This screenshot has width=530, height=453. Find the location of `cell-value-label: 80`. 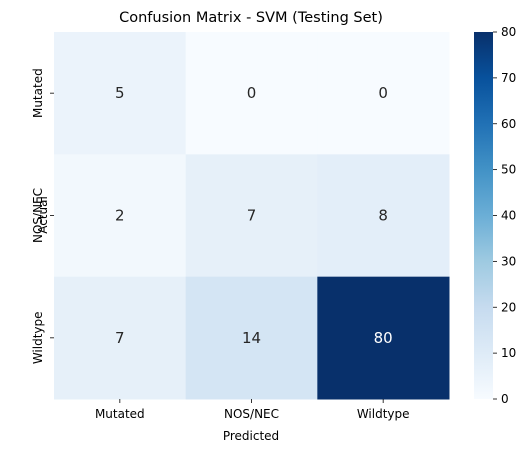

cell-value-label: 80 is located at coordinates (383, 338).